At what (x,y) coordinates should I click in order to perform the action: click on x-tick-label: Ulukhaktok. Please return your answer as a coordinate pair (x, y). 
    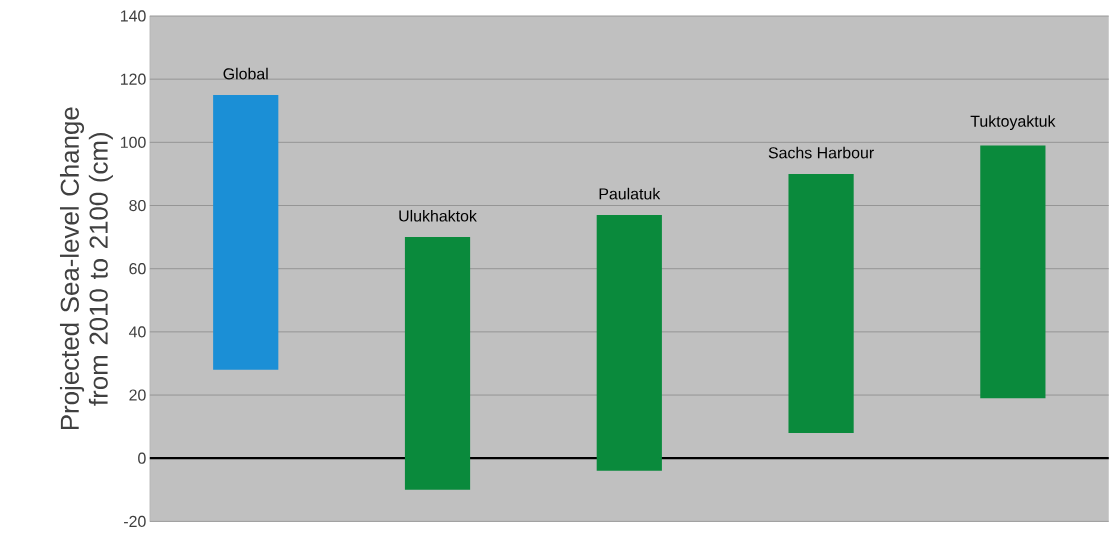
    Looking at the image, I should click on (438, 215).